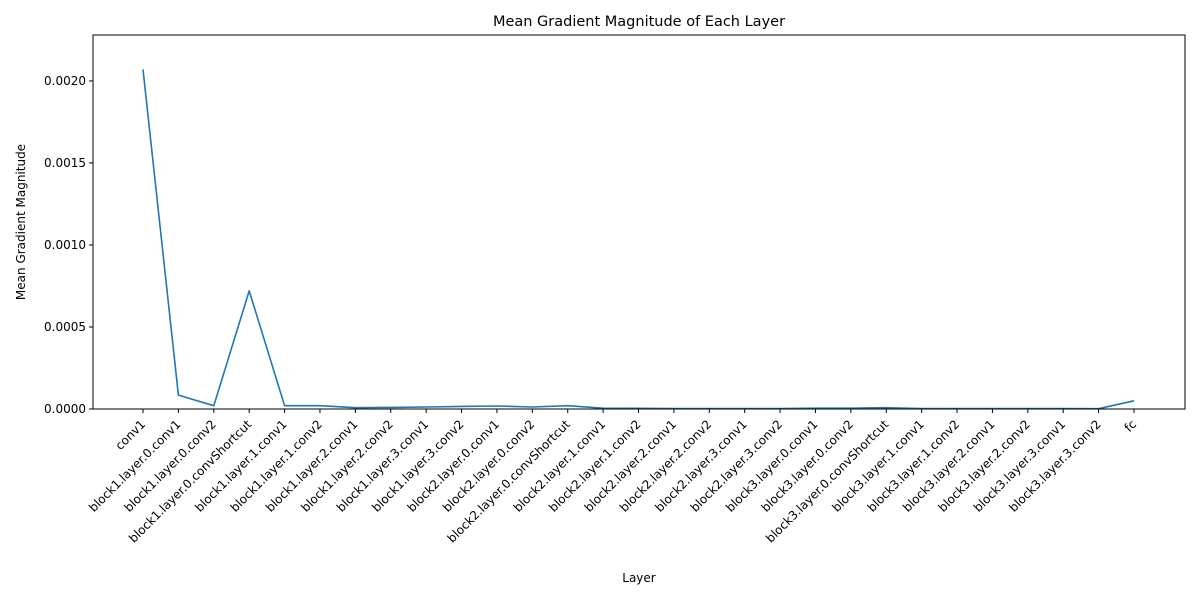 The image size is (1200, 600). I want to click on y-tick-label: 0.0010, so click(65, 245).